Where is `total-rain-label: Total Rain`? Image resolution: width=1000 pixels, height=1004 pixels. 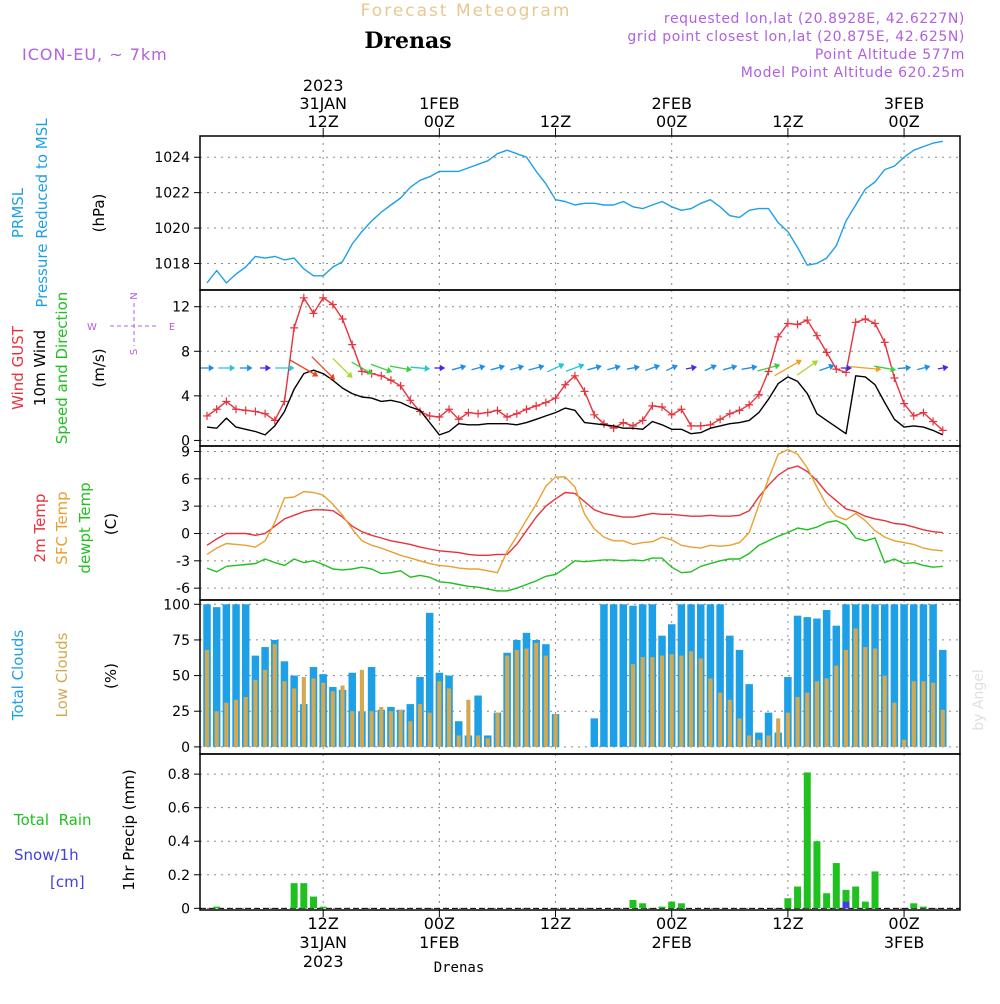
total-rain-label: Total Rain is located at coordinates (52, 820).